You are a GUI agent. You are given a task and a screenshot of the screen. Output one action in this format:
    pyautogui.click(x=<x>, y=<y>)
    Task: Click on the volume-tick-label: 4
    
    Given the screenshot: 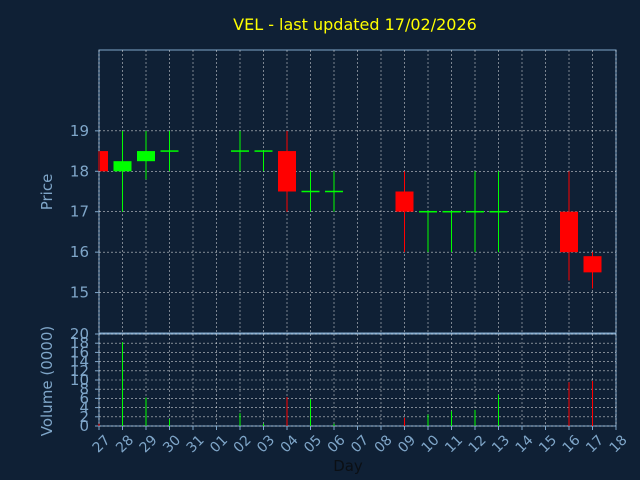 What is the action you would take?
    pyautogui.click(x=84, y=408)
    